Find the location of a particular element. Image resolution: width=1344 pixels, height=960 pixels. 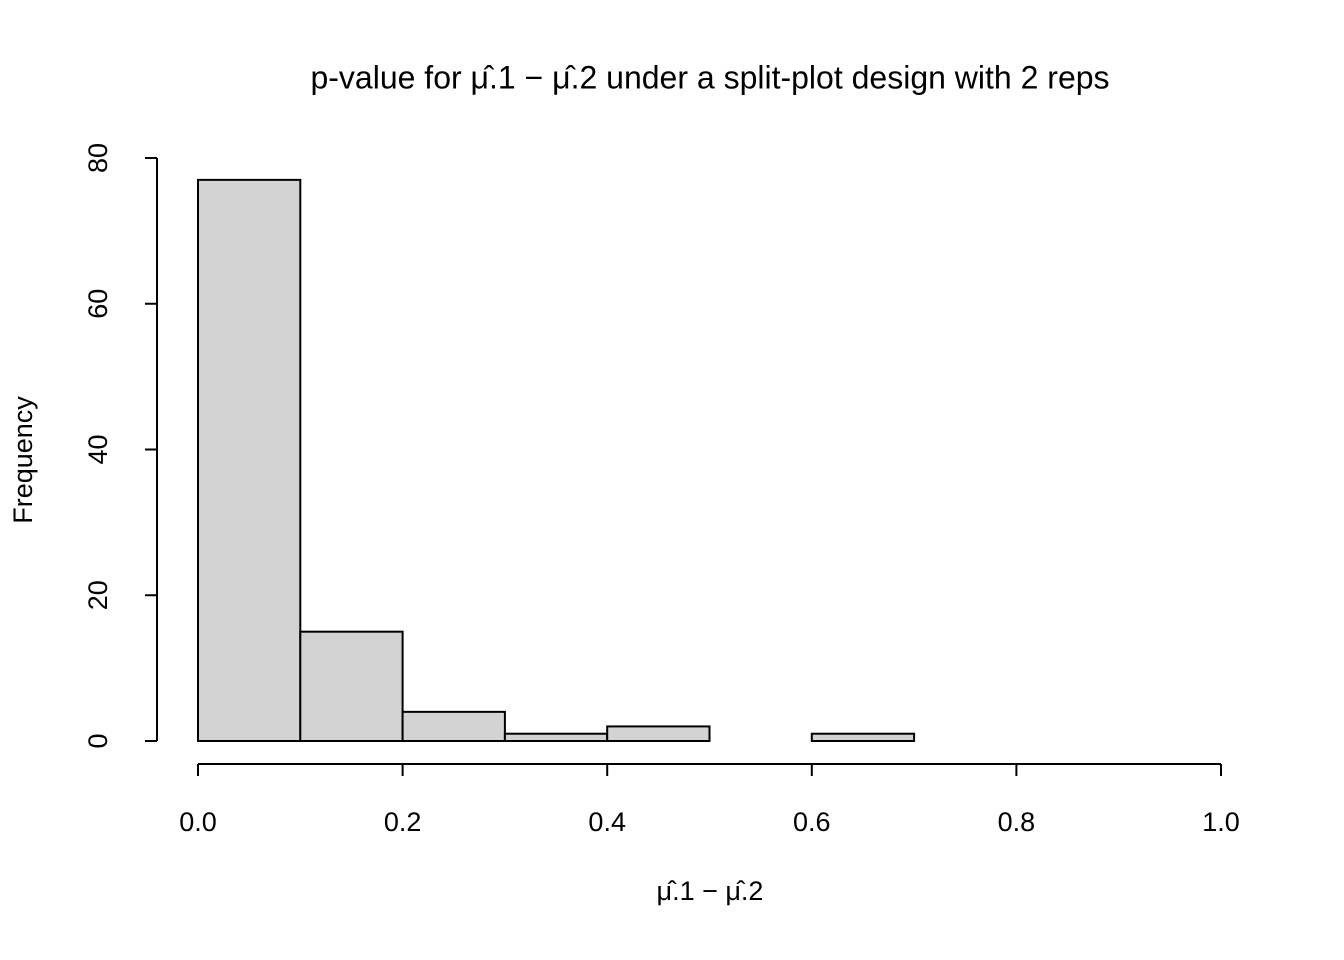

x-tick-label: 0.4 is located at coordinates (607, 822).